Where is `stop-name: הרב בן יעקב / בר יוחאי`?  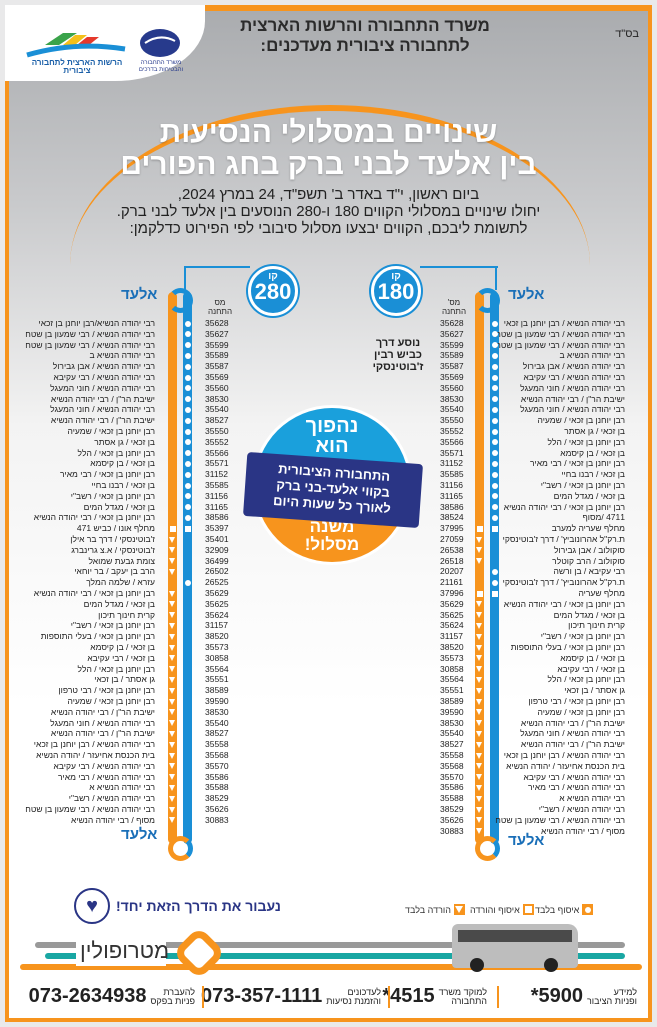 stop-name: הרב בן יעקב / בר יוחאי is located at coordinates (114, 571).